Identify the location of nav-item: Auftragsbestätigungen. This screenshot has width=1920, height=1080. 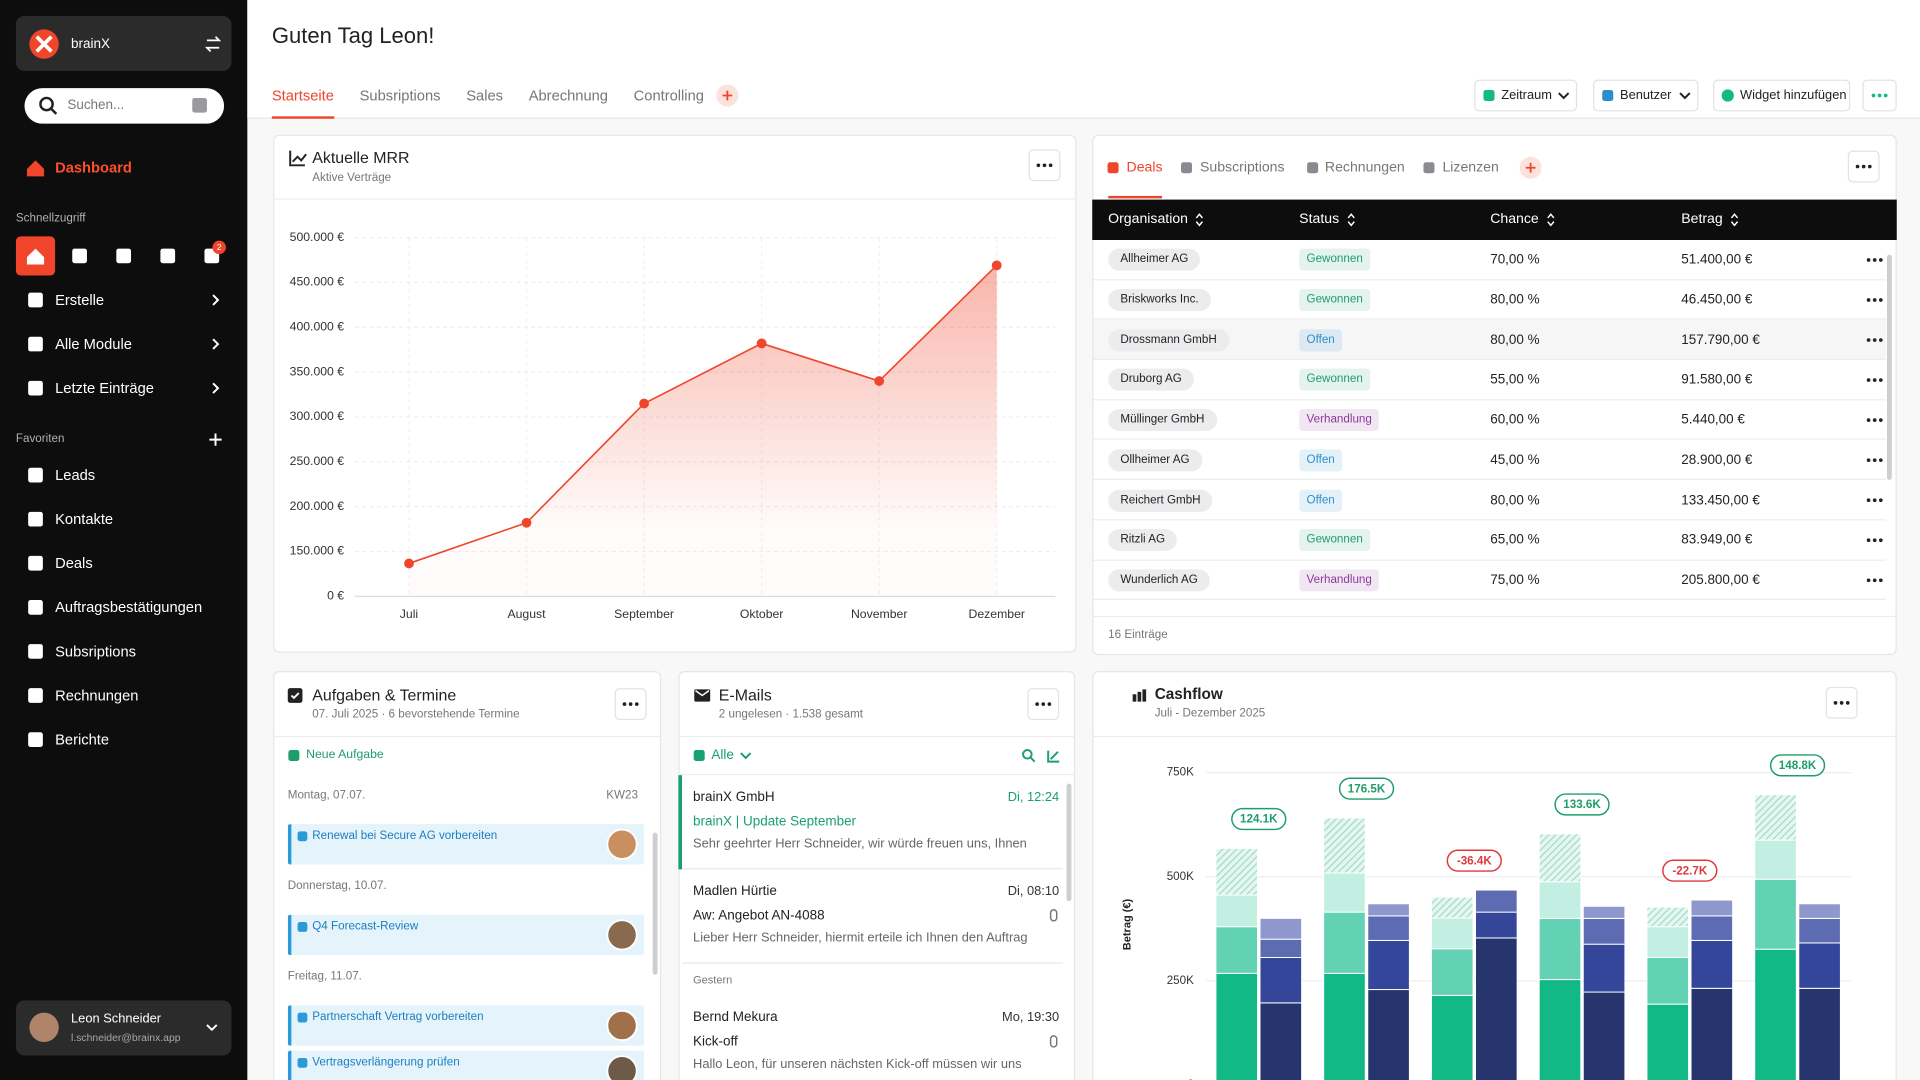
(129, 607).